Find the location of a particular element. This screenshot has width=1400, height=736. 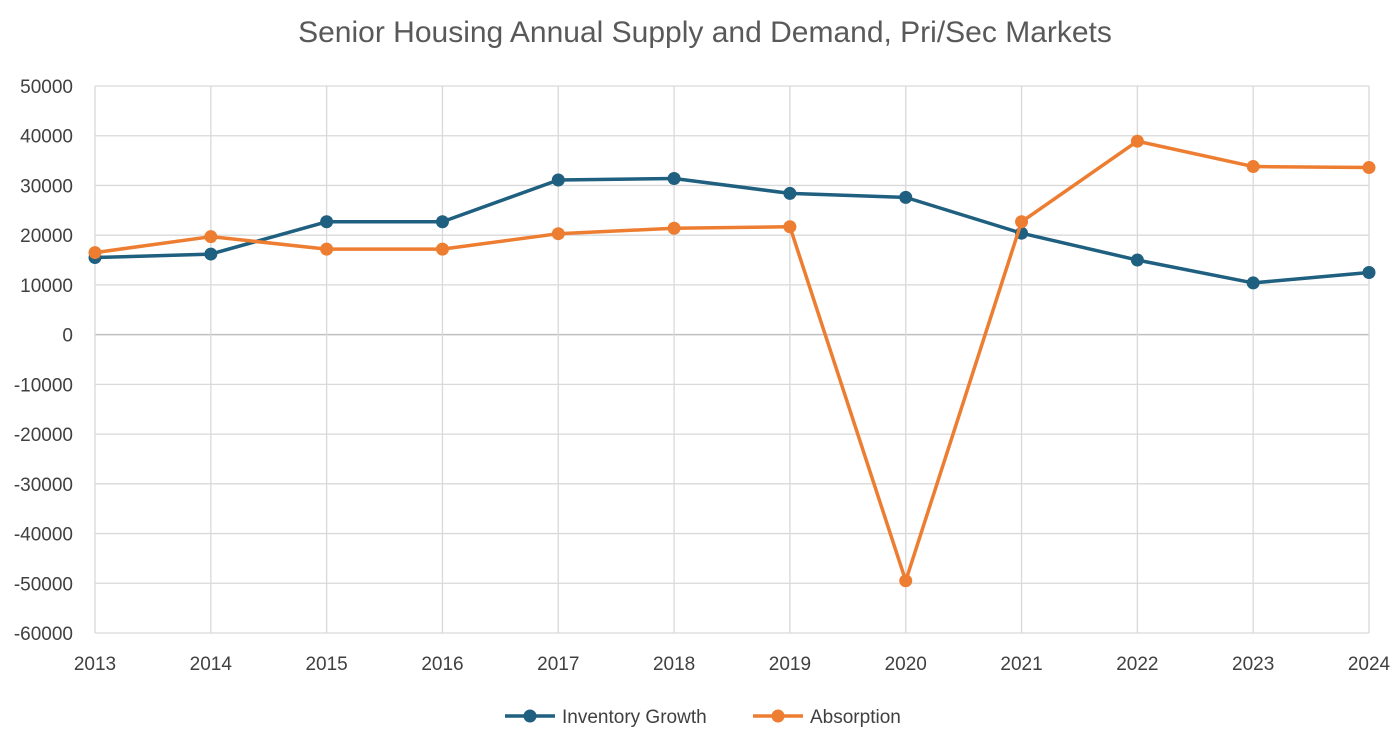

x-tick-label: 2014 is located at coordinates (211, 664).